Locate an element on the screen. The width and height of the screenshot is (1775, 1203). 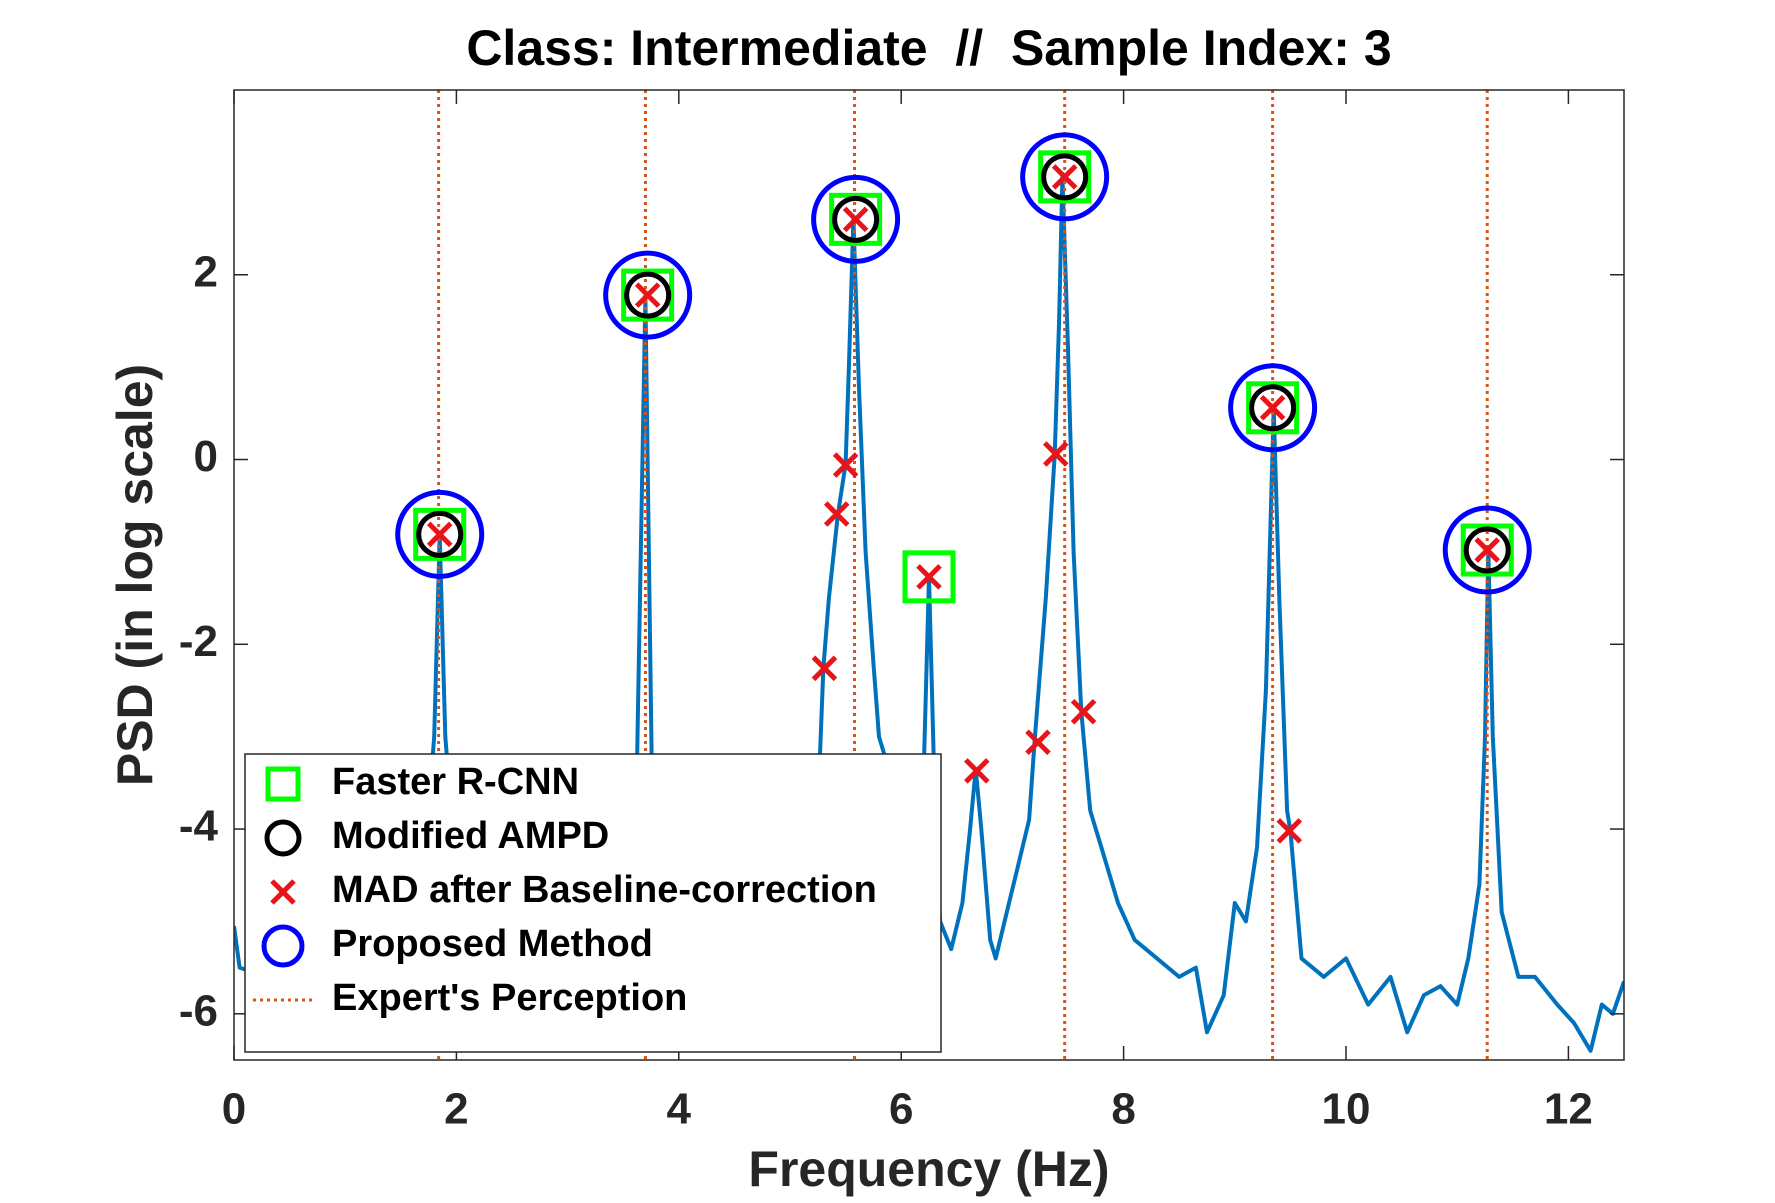
y-axis-label: PSD (in log scale) is located at coordinates (135, 575).